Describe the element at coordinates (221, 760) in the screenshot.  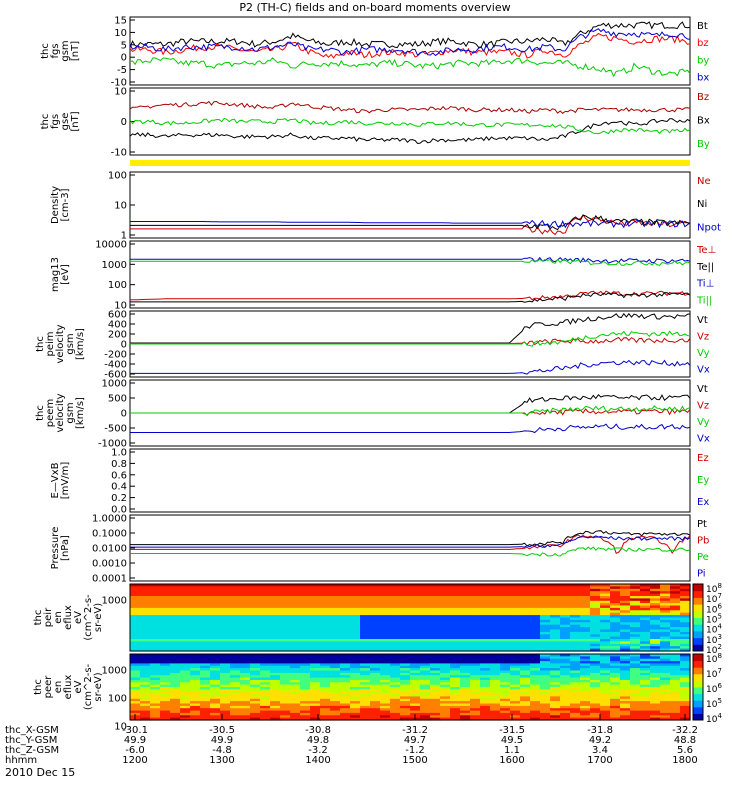
I see `x-axis-value: 1300` at that location.